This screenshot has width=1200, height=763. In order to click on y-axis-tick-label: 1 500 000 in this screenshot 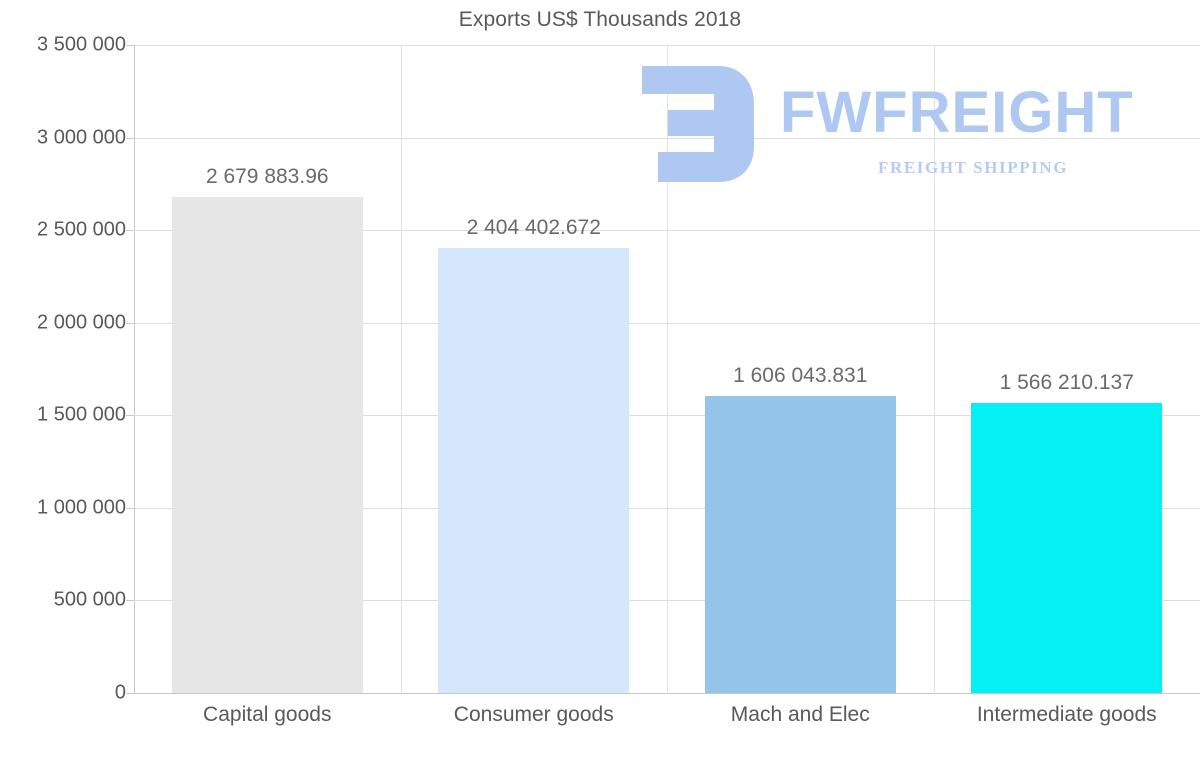, I will do `click(81, 414)`.